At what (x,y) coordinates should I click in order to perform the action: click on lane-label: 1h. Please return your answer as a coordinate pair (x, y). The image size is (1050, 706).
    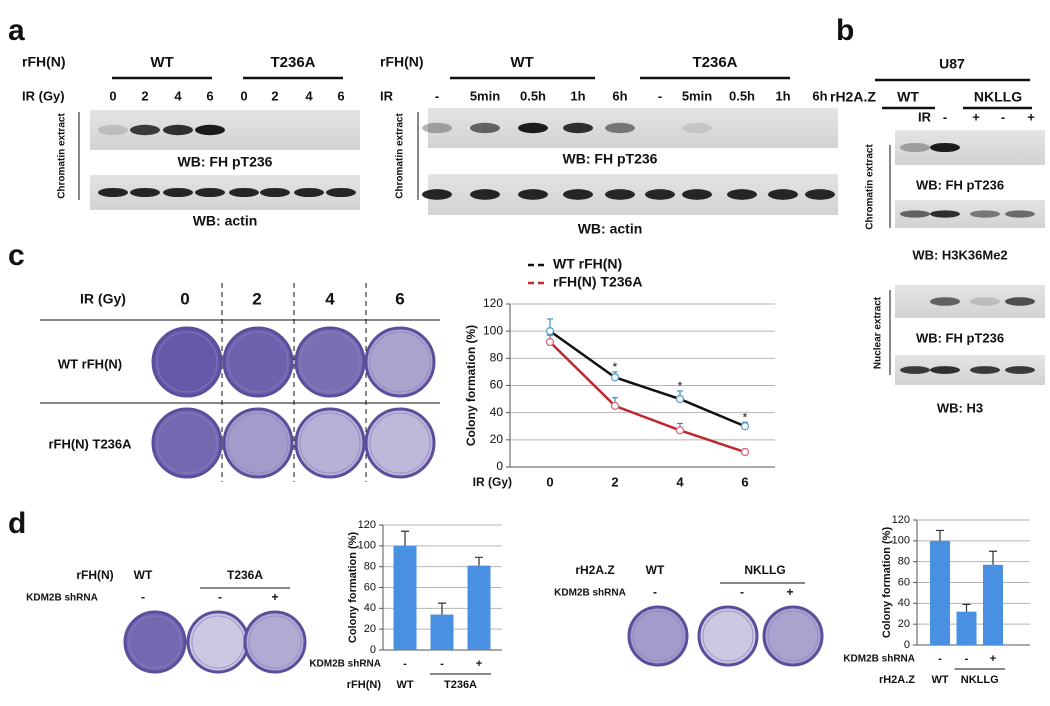
    Looking at the image, I should click on (577, 95).